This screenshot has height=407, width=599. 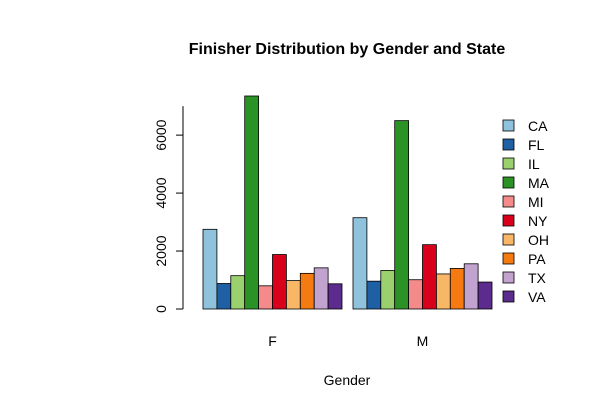 What do you see at coordinates (536, 202) in the screenshot?
I see `legend-label-mi: MI` at bounding box center [536, 202].